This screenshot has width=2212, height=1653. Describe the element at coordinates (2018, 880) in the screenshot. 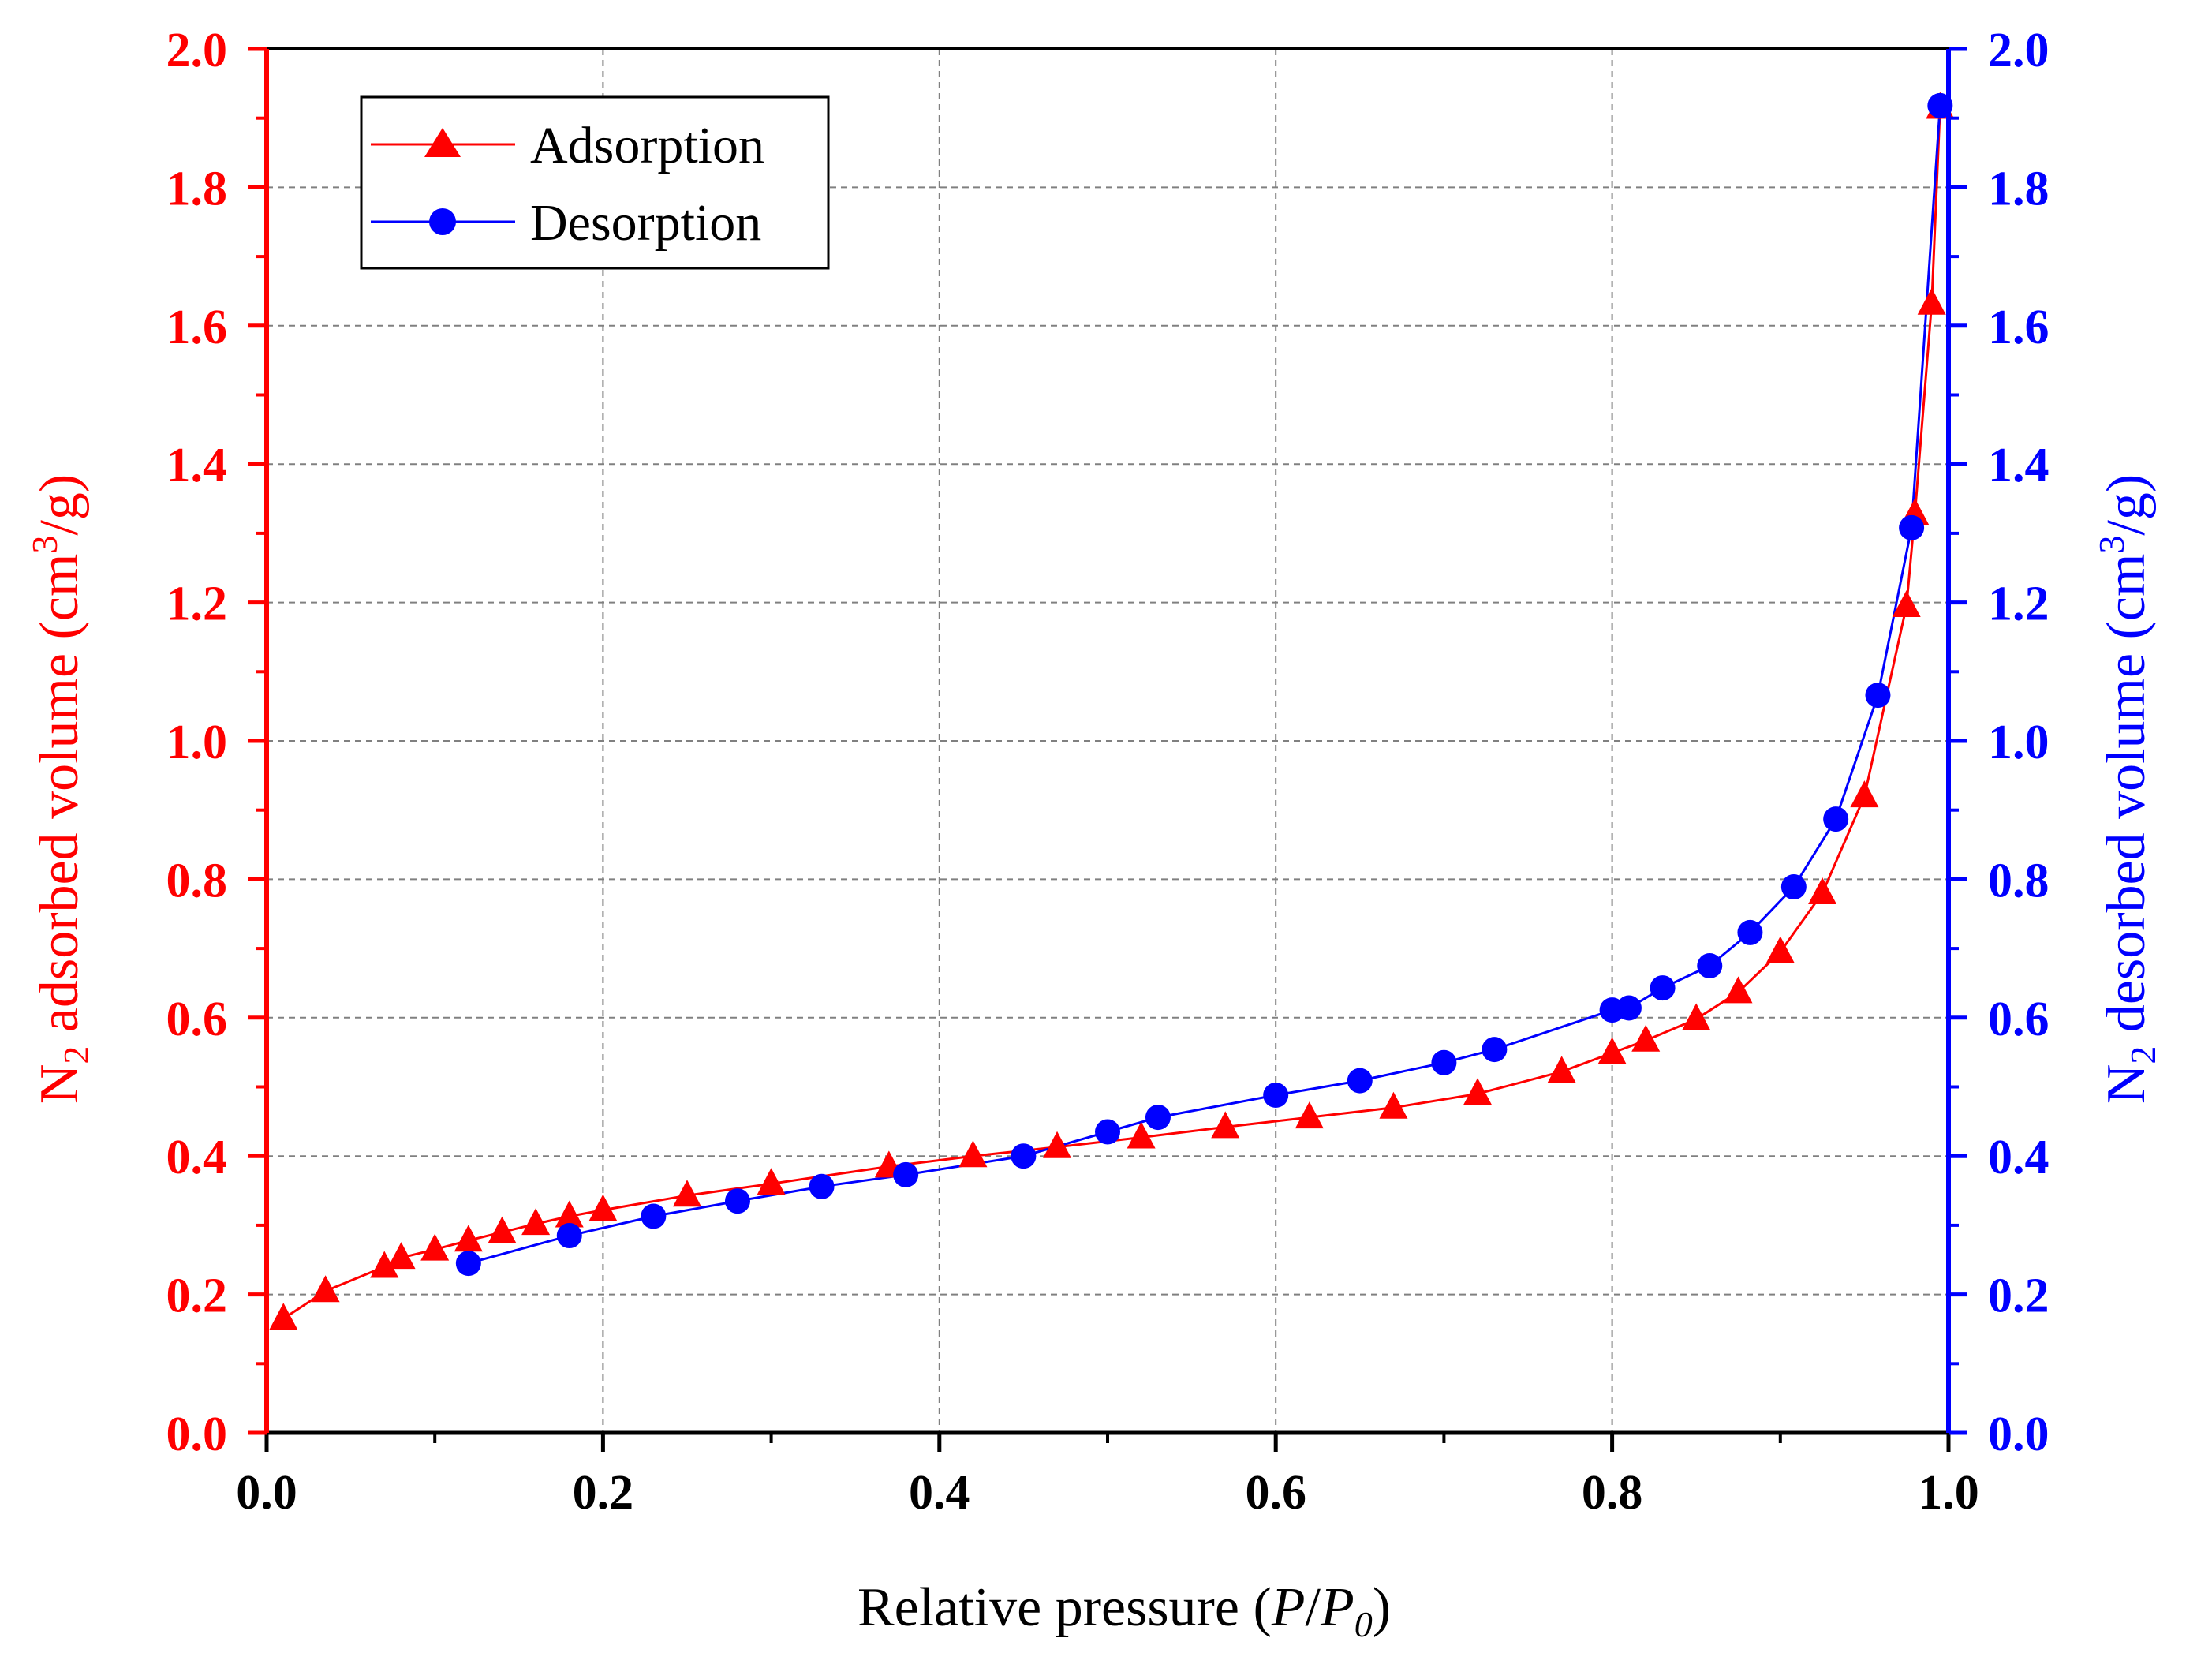

I see `y-right-tick-label: 0.8` at that location.